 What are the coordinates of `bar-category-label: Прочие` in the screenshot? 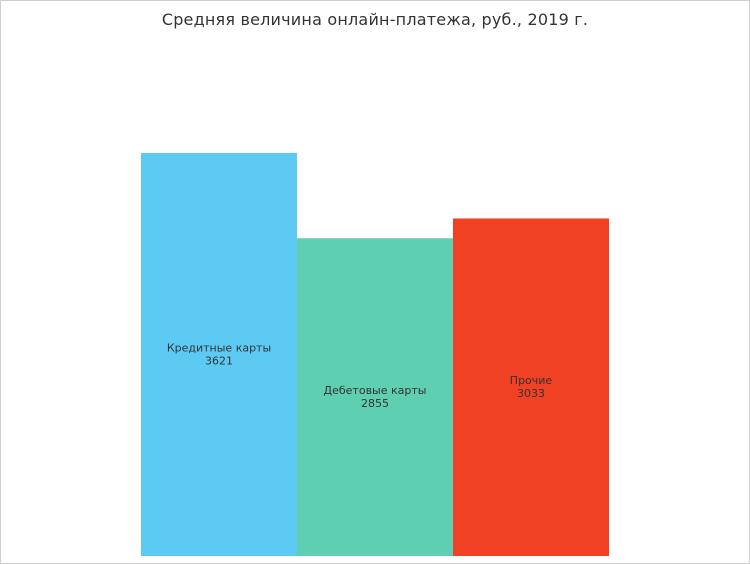 It's located at (531, 380).